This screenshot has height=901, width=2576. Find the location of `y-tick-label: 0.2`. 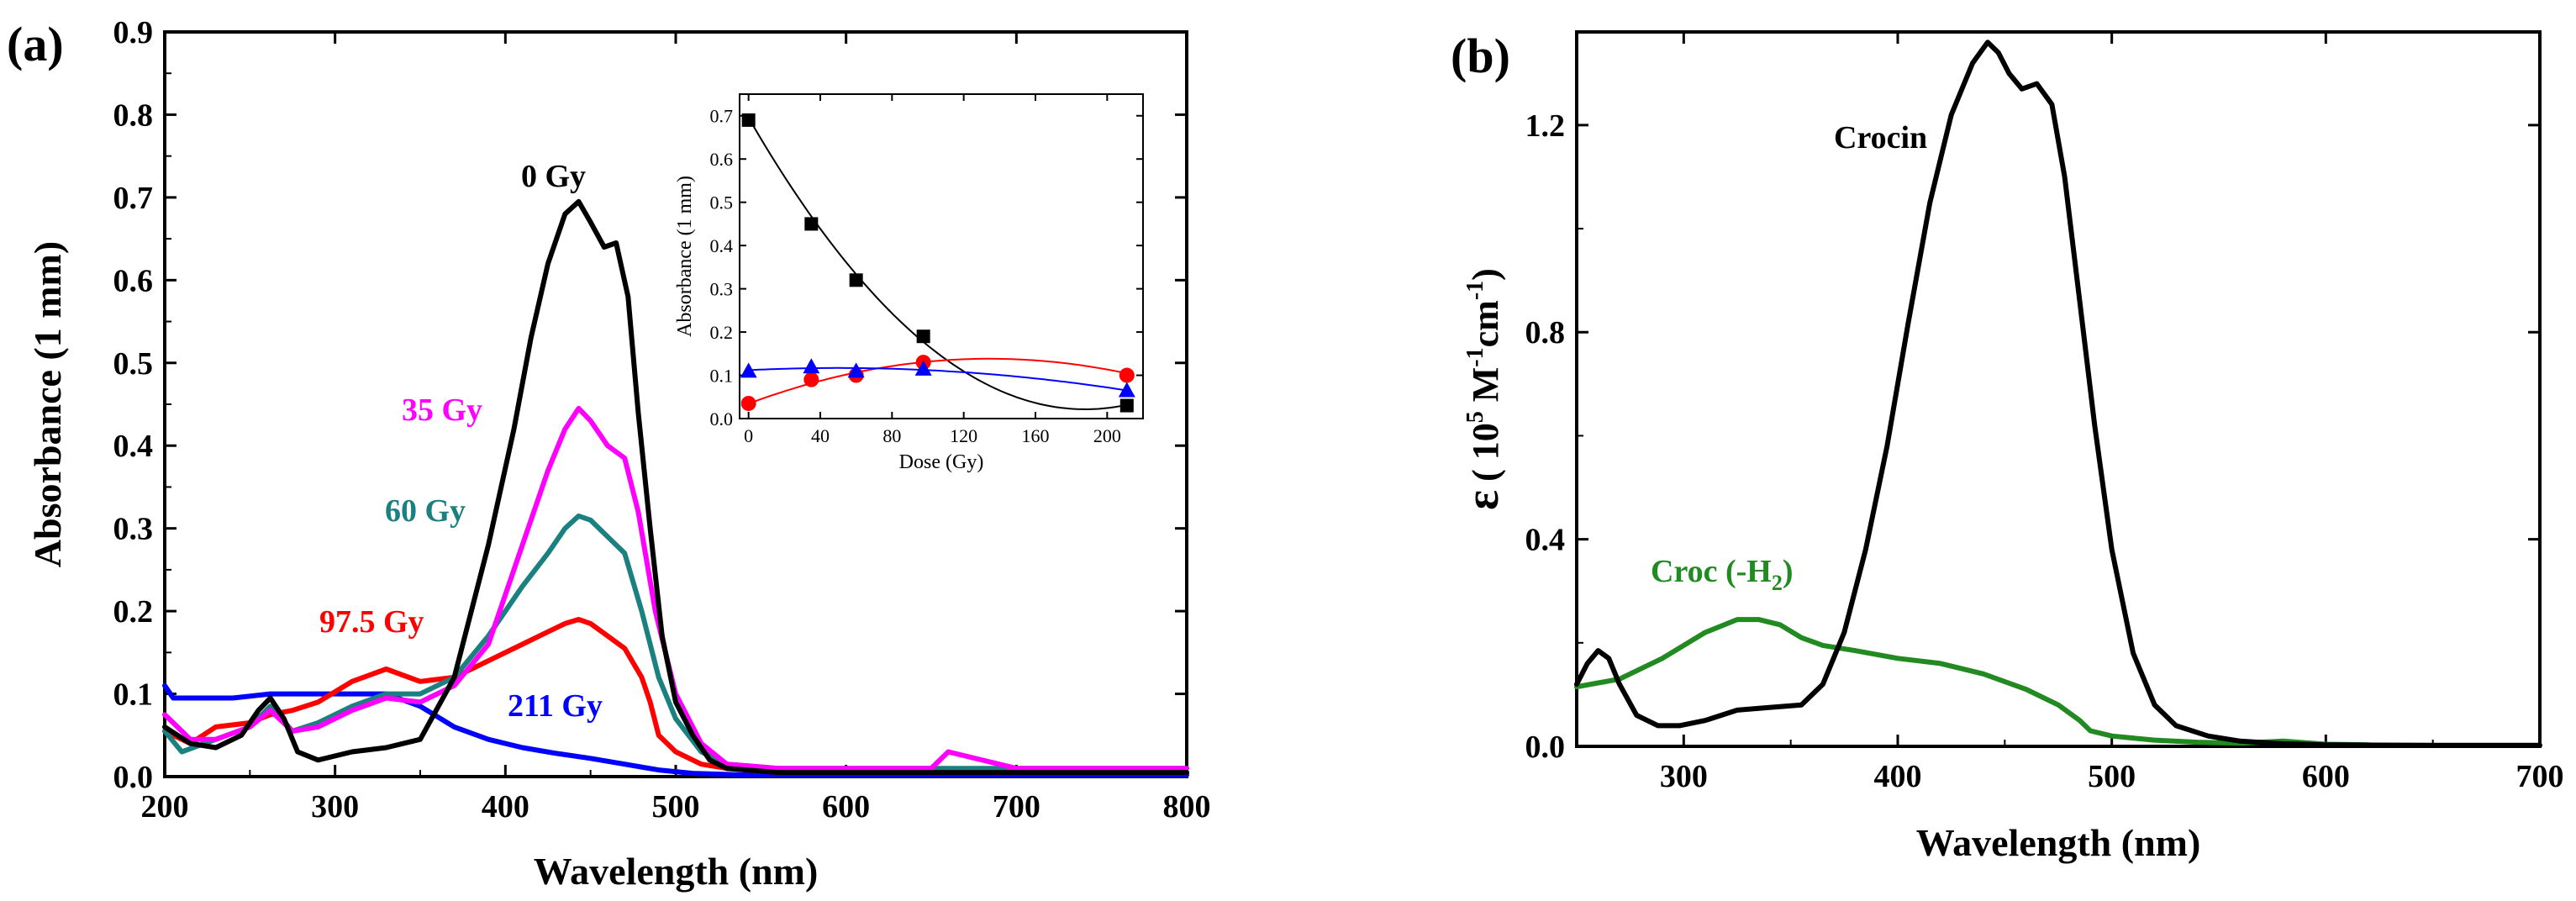

y-tick-label: 0.2 is located at coordinates (133, 612).